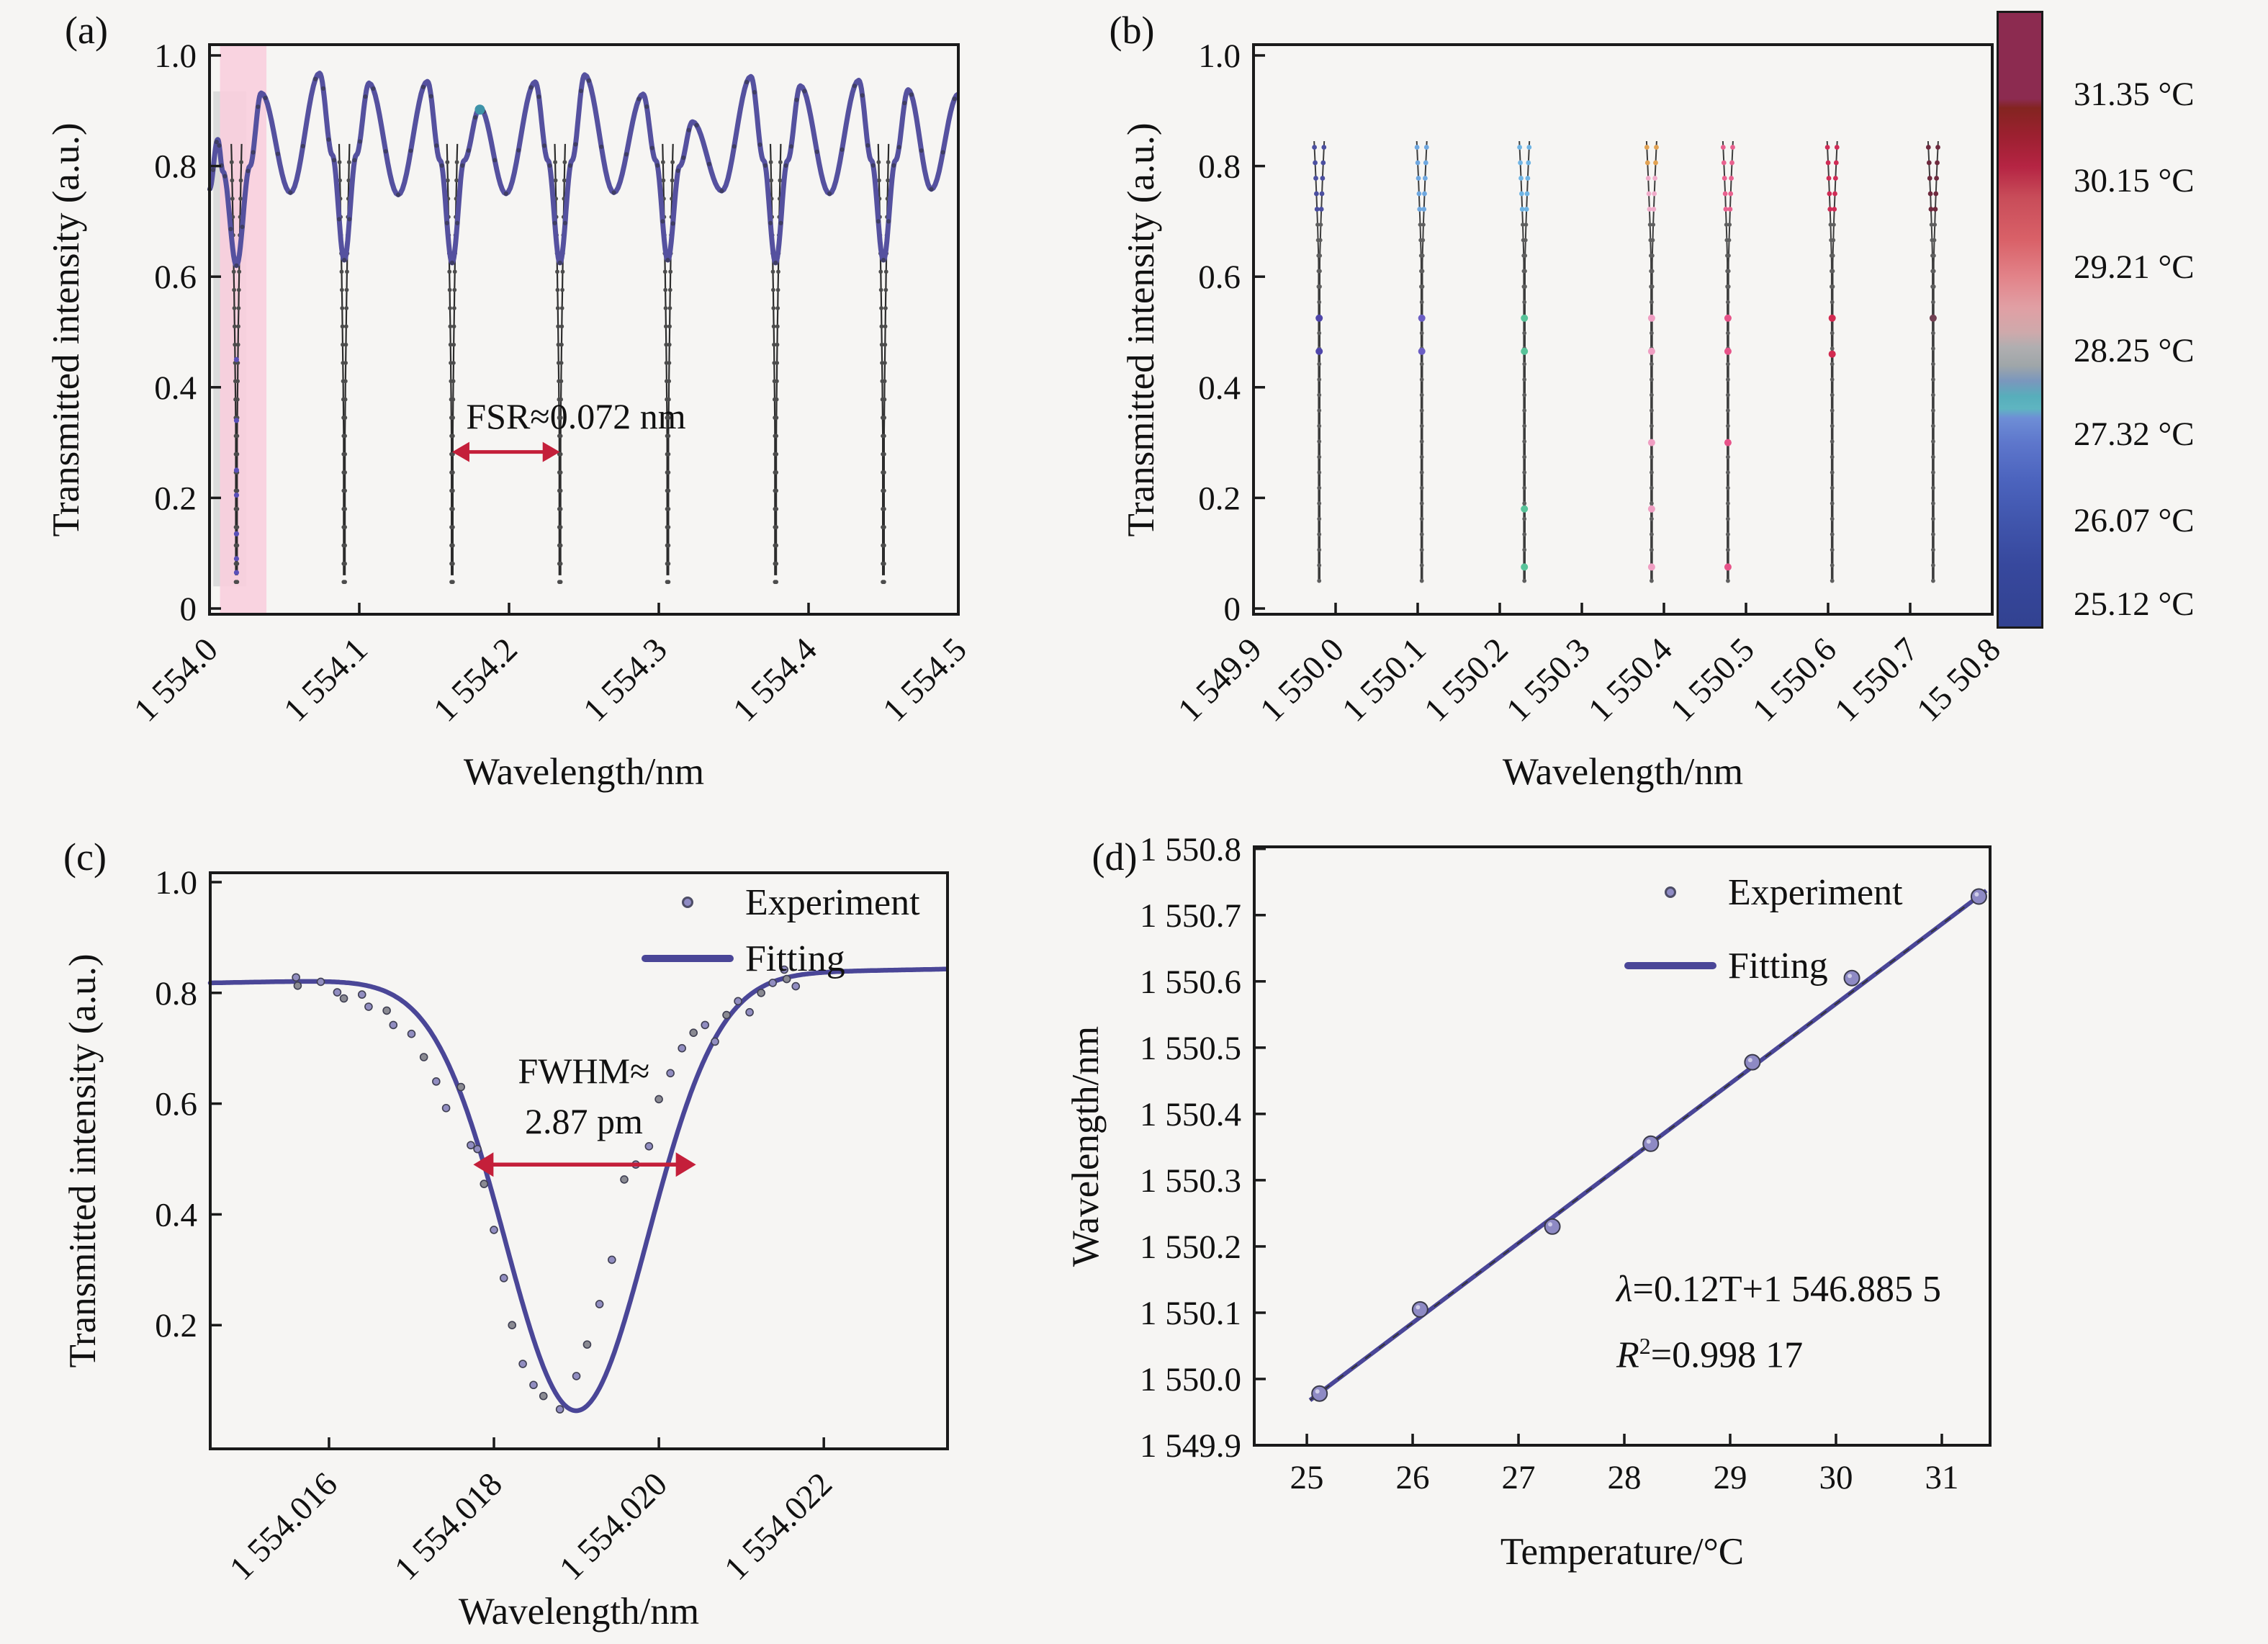  Describe the element at coordinates (1730, 1477) in the screenshot. I see `svg-text: 29` at that location.